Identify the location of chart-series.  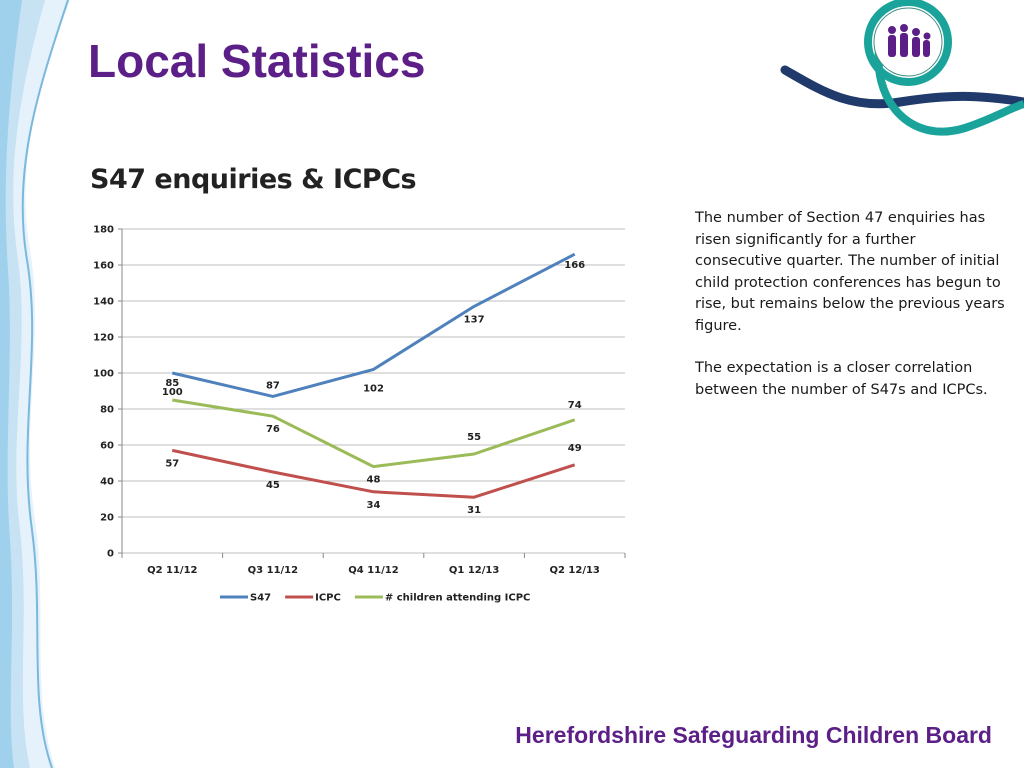
(373, 375).